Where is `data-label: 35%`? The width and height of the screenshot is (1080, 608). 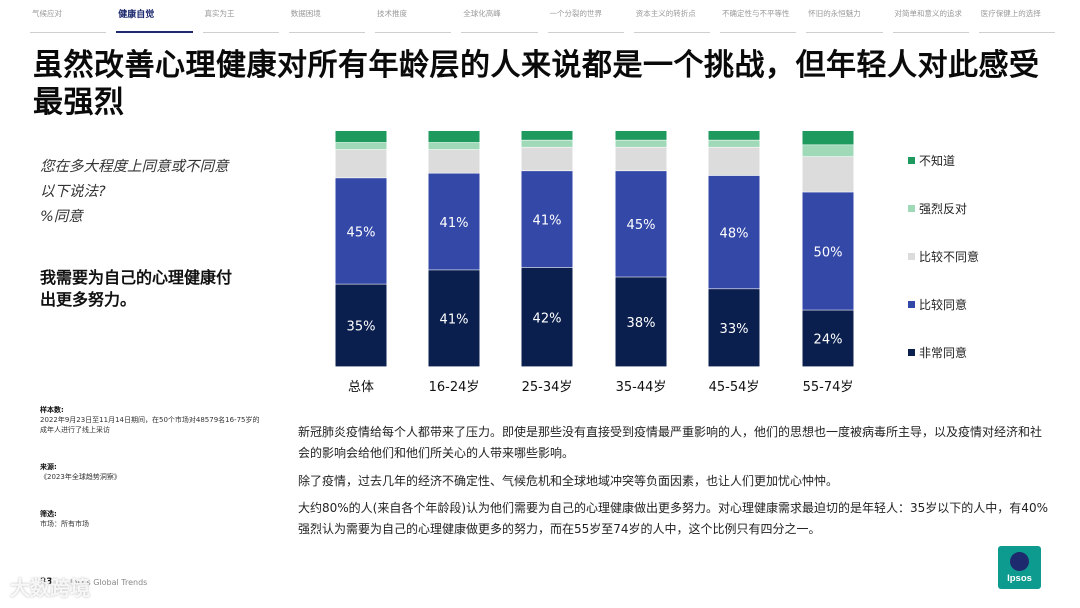
data-label: 35% is located at coordinates (361, 327).